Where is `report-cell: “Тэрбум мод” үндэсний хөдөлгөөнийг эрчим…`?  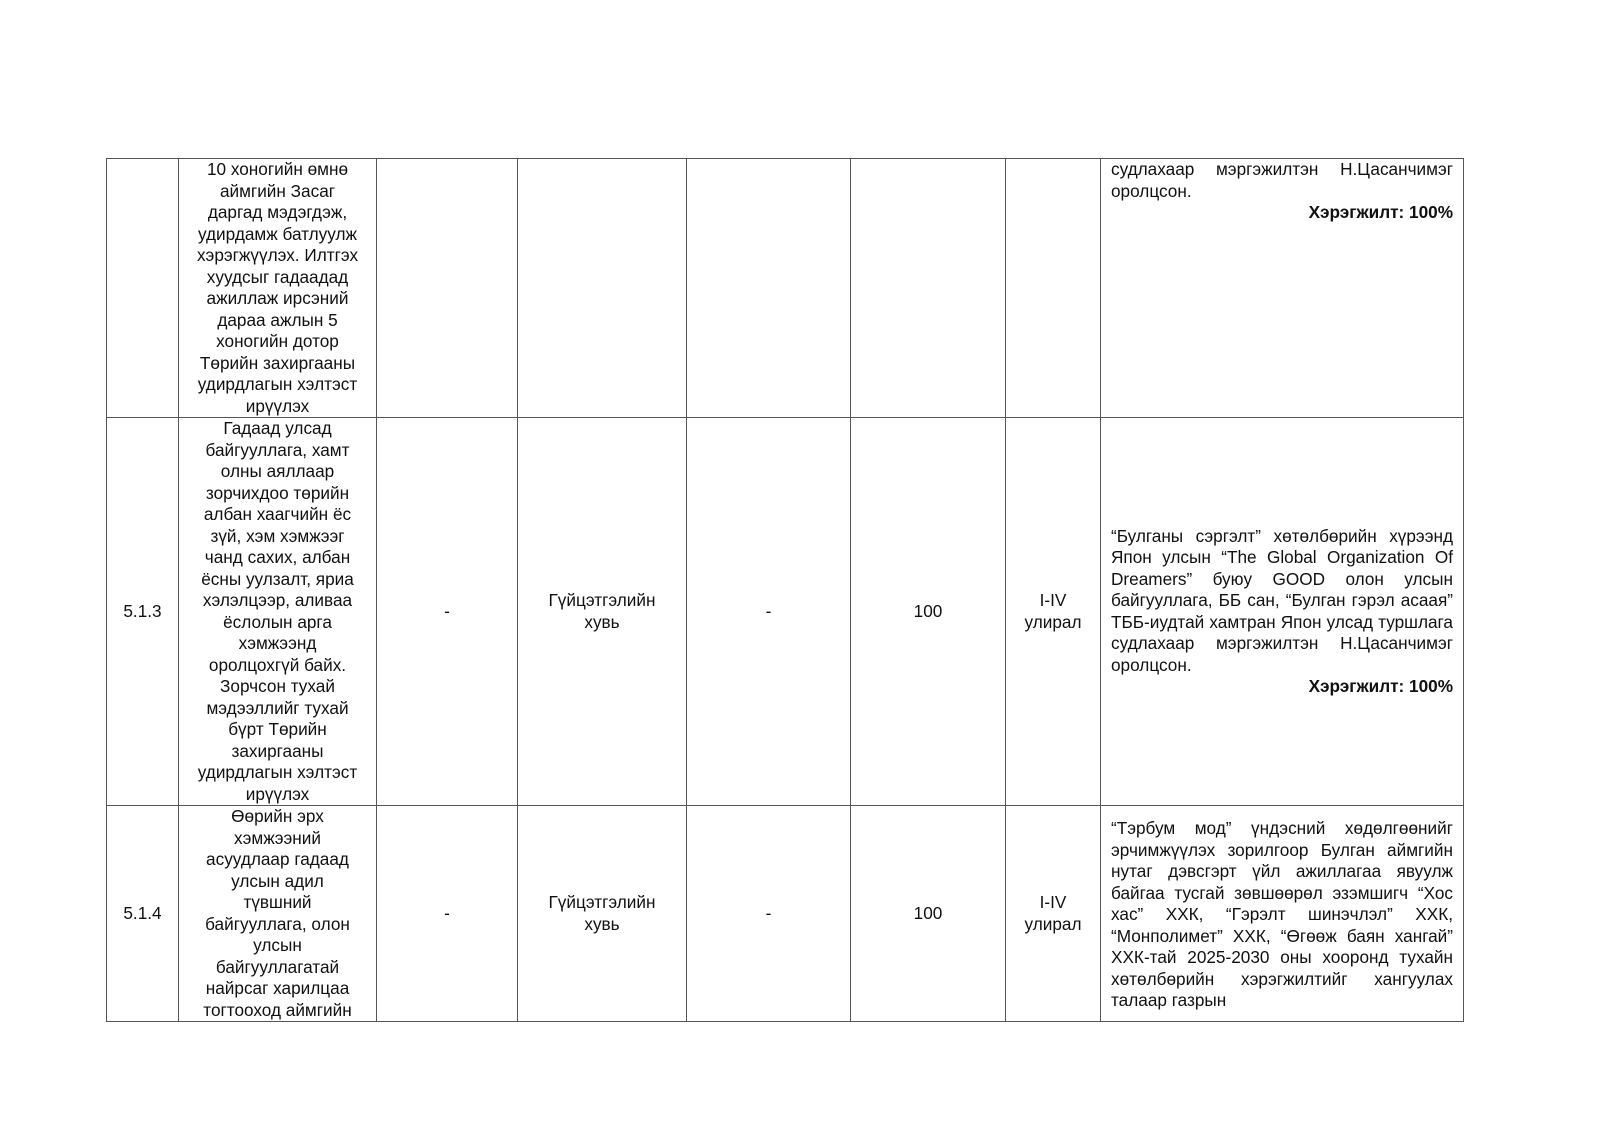
report-cell: “Тэрбум мод” үндэсний хөдөлгөөнийг эрчим… is located at coordinates (1282, 913).